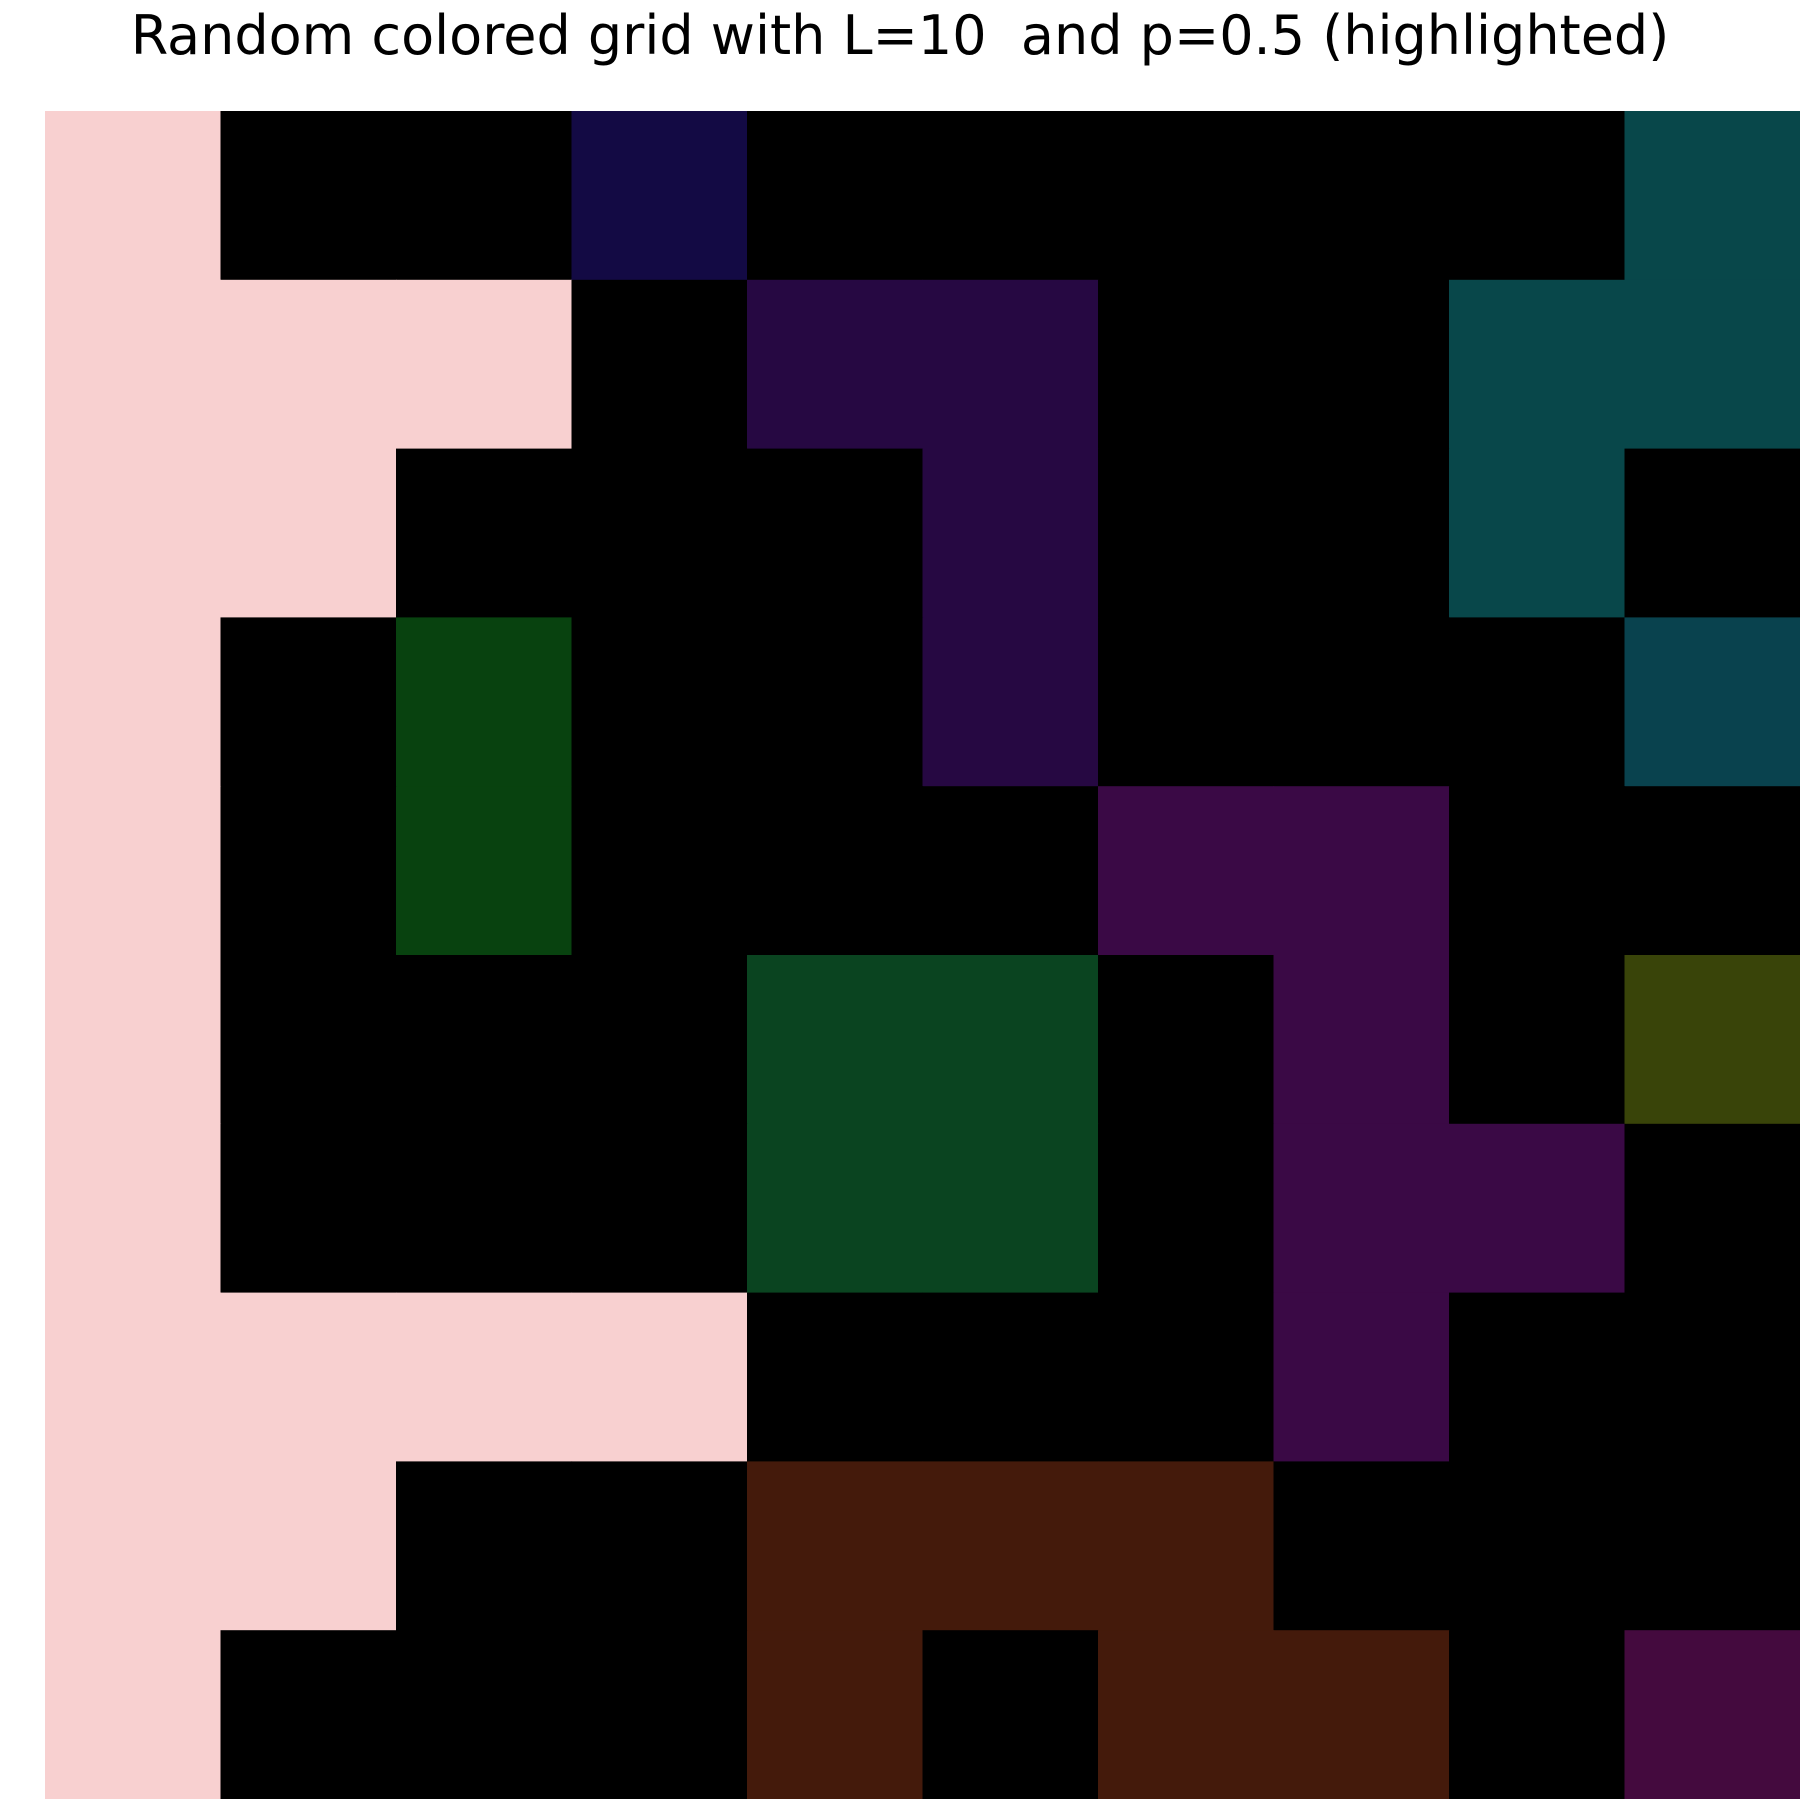 The image size is (1800, 1800). Describe the element at coordinates (1537, 1714) in the screenshot. I see `grid-cell-r9-c8` at that location.